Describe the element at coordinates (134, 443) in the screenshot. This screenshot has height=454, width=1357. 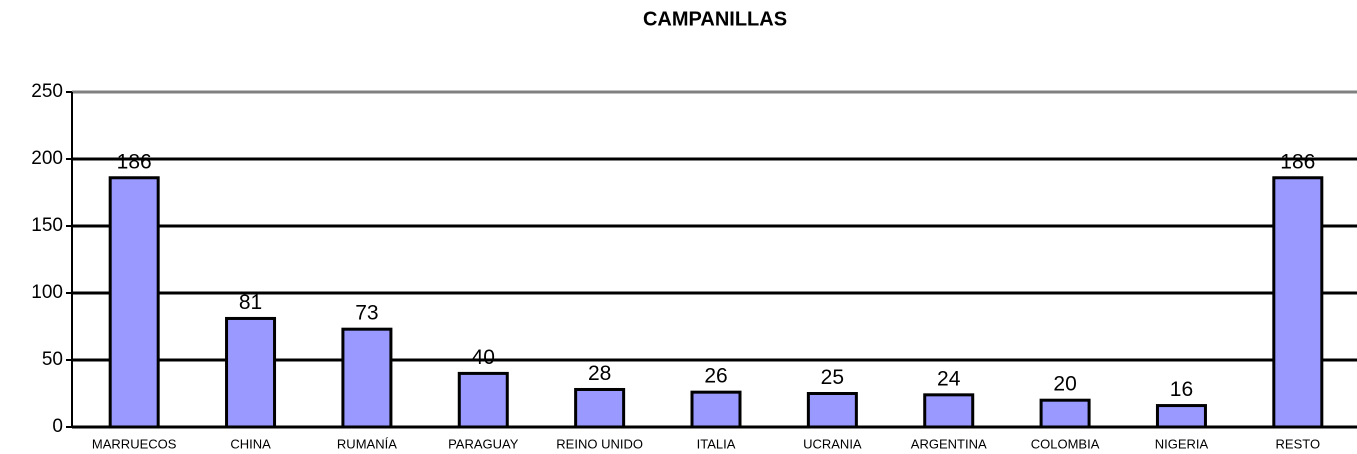
I see `x-tick-label: MARRUECOS` at that location.